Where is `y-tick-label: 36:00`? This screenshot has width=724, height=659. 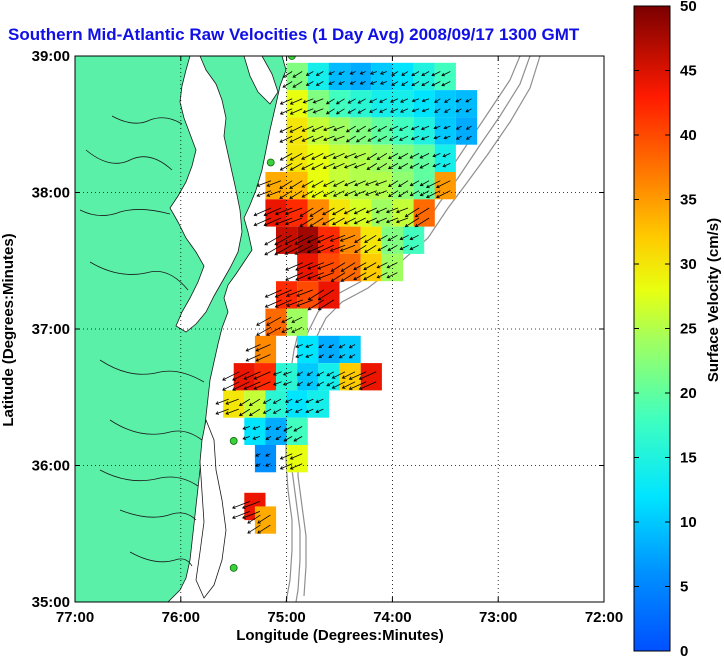 y-tick-label: 36:00 is located at coordinates (51, 466).